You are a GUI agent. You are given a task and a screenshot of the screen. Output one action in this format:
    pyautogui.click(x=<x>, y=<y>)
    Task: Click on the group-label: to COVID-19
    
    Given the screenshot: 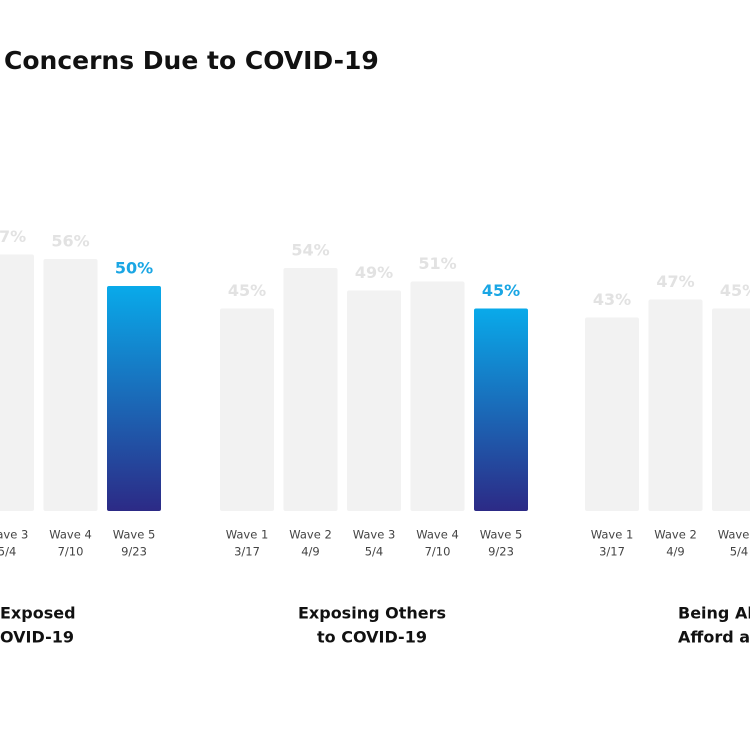 What is the action you would take?
    pyautogui.click(x=372, y=637)
    